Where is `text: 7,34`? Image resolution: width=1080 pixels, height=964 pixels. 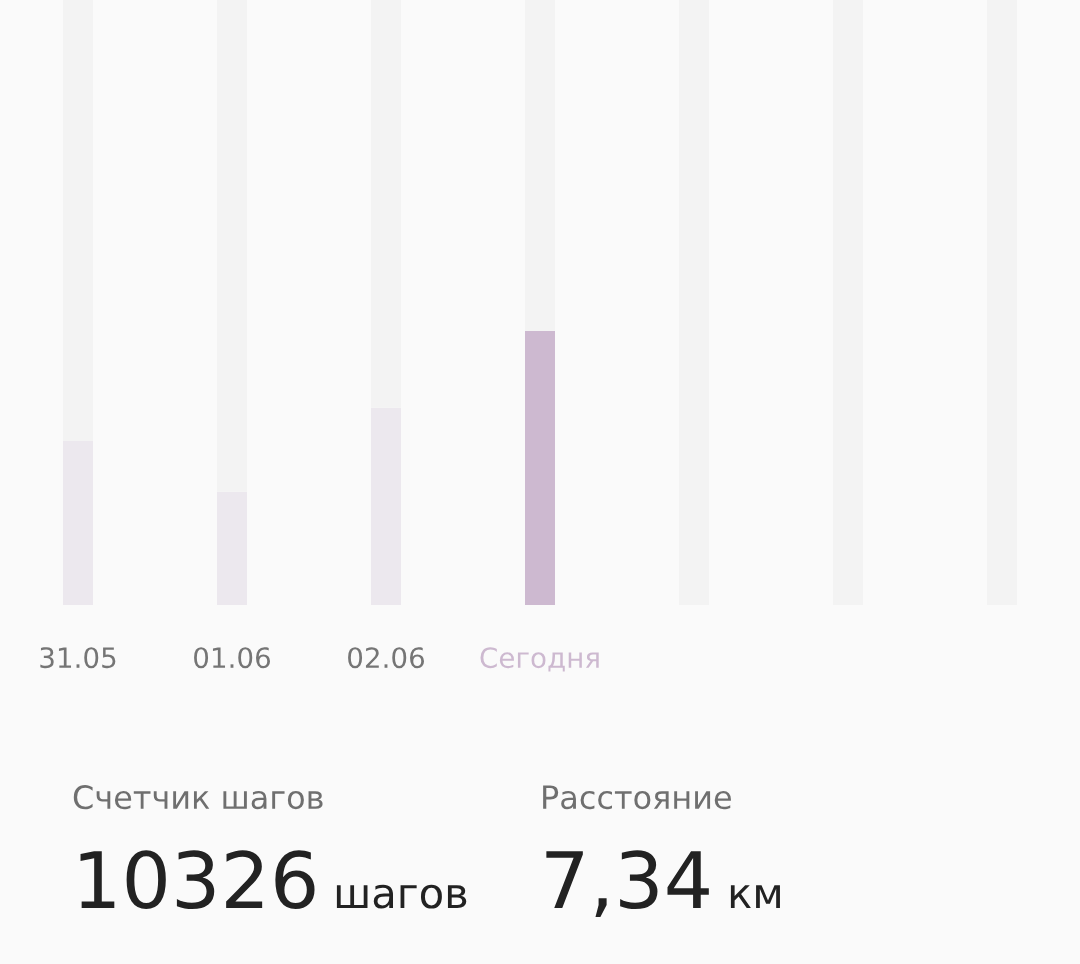
text: 7,34 is located at coordinates (627, 884).